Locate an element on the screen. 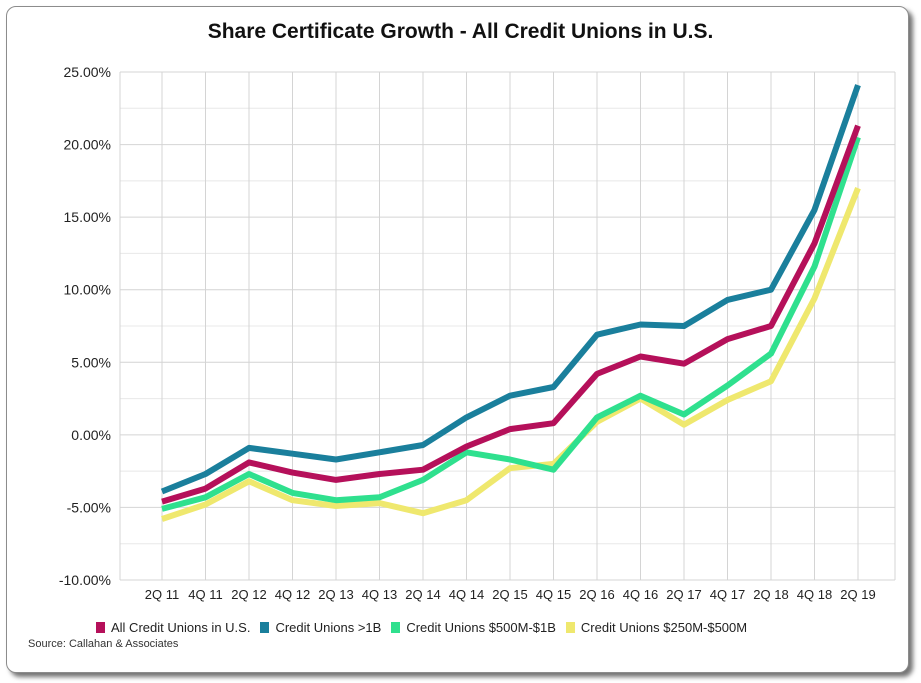 This screenshot has width=921, height=683. y-tick-label: -10.00% is located at coordinates (85, 580).